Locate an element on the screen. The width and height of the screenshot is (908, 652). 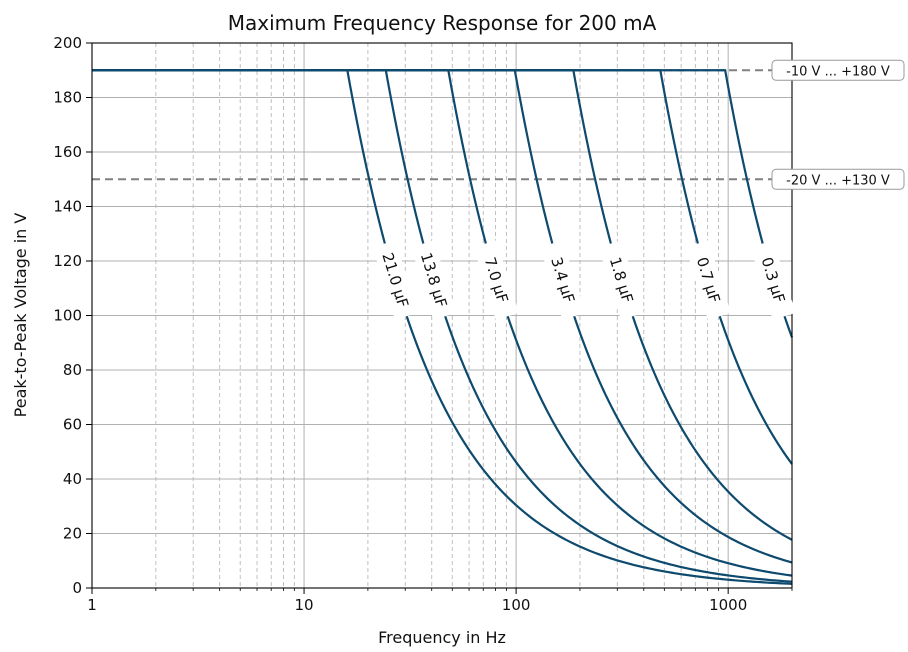
y-tick-label: 160 is located at coordinates (67, 152).